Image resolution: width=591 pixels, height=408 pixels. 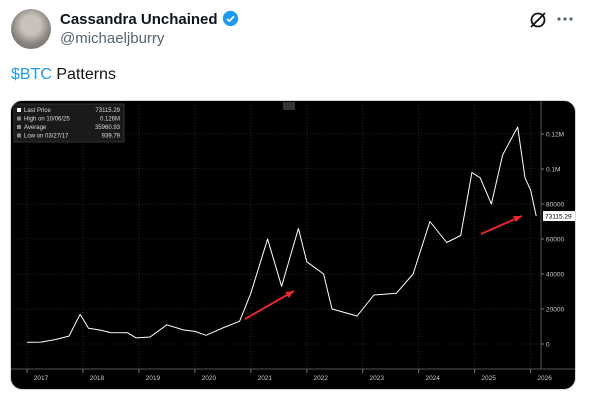 I want to click on annotation-arrow, so click(x=269, y=305).